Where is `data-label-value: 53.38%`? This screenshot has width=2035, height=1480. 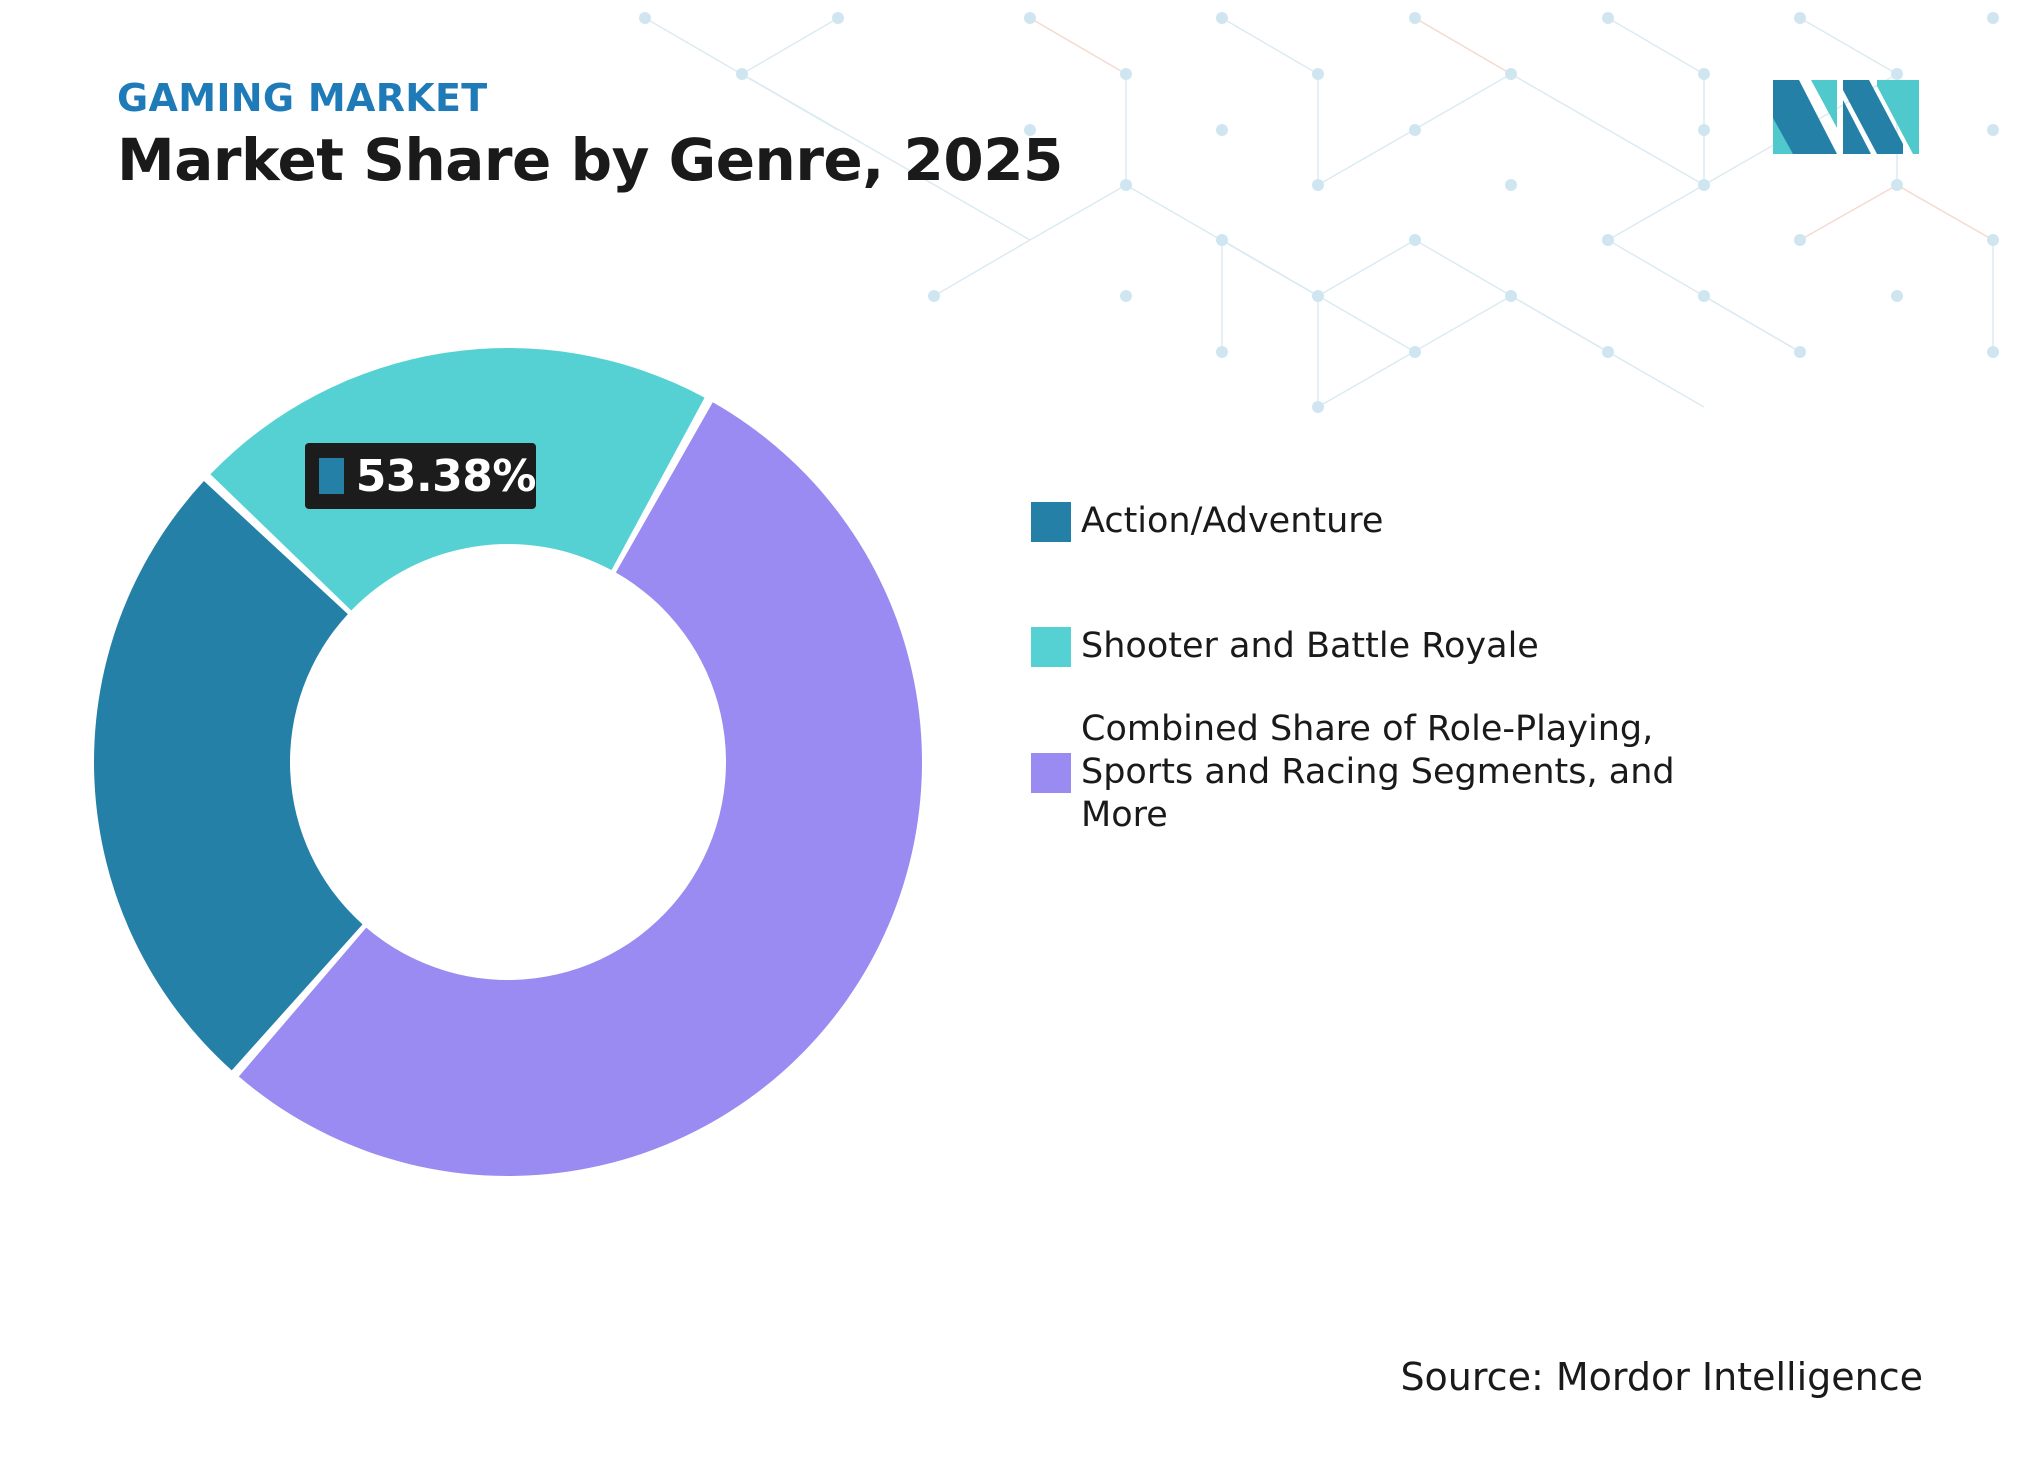
data-label-value: 53.38% is located at coordinates (446, 476).